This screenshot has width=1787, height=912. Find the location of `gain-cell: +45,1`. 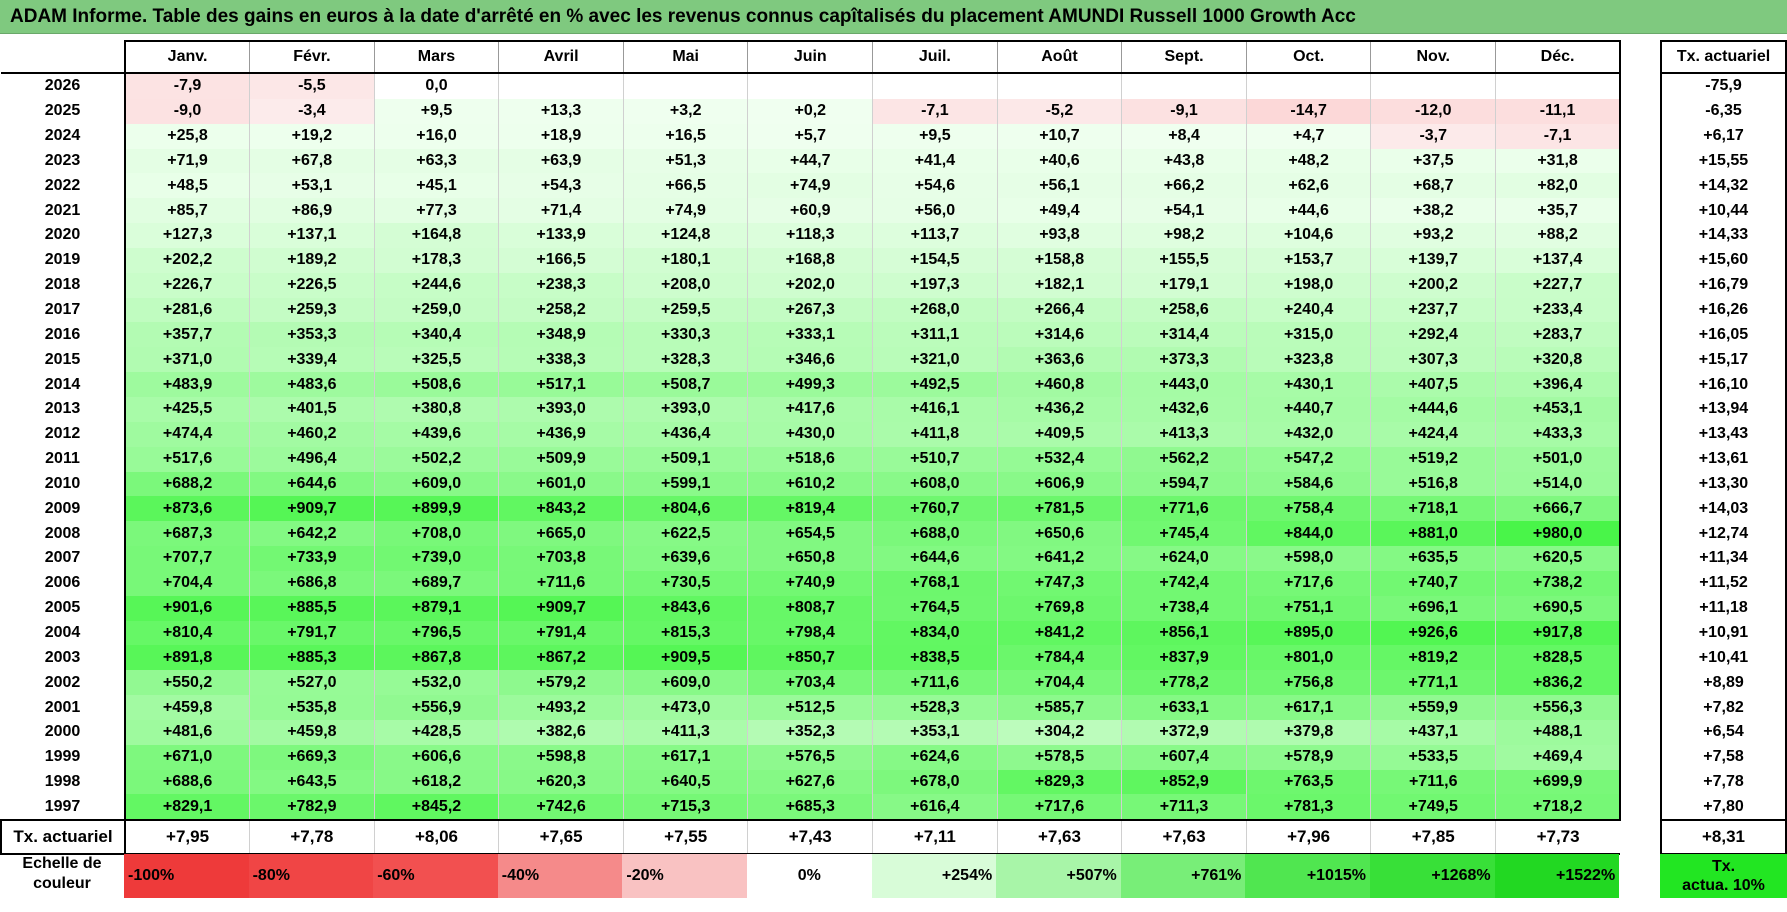

gain-cell: +45,1 is located at coordinates (436, 186).